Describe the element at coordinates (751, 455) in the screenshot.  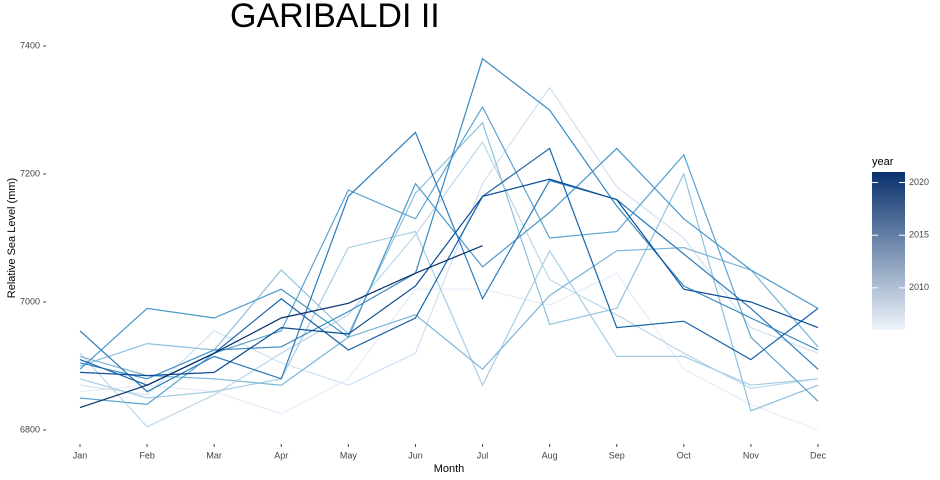
I see `x-tick-label: Nov` at that location.